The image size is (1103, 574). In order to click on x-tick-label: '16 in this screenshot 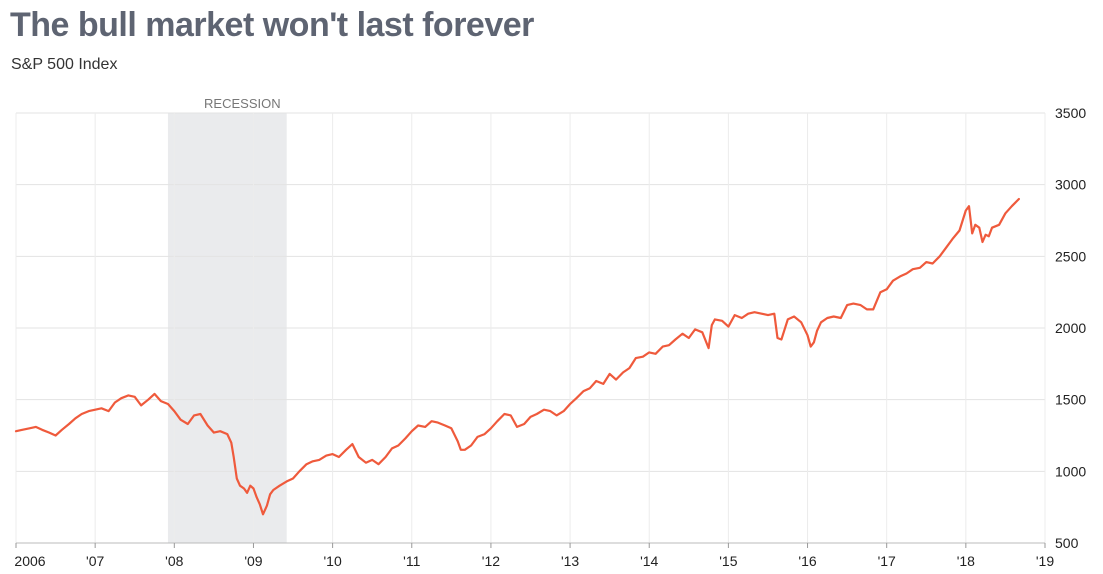, I will do `click(807, 561)`.